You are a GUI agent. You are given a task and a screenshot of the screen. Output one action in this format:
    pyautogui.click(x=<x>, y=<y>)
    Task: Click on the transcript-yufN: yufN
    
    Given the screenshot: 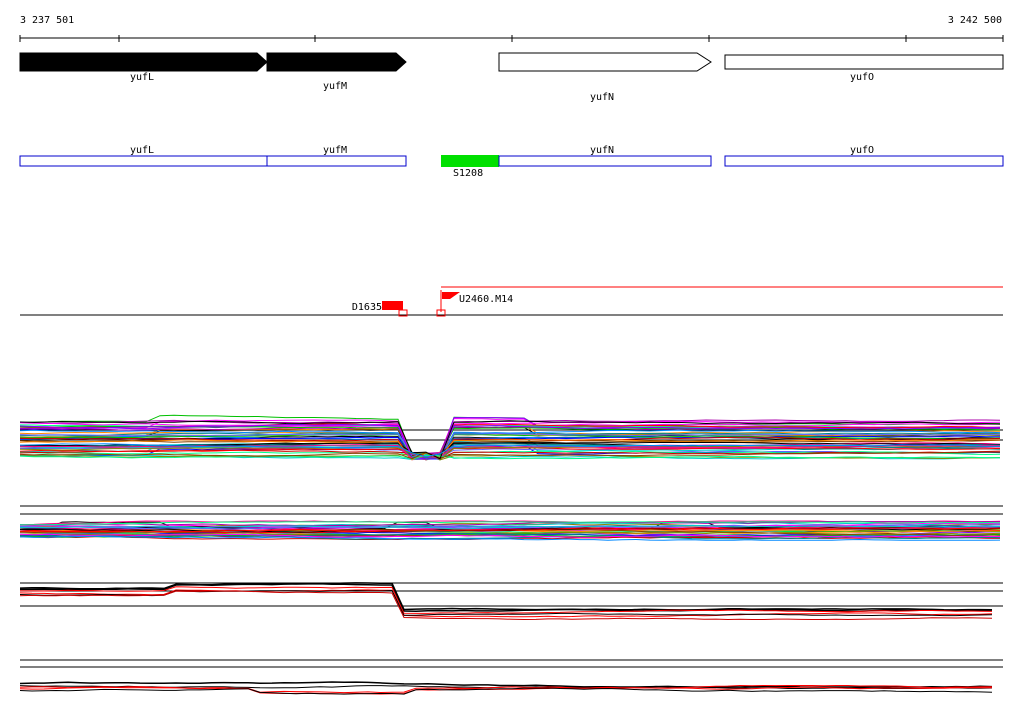 What is the action you would take?
    pyautogui.click(x=605, y=156)
    